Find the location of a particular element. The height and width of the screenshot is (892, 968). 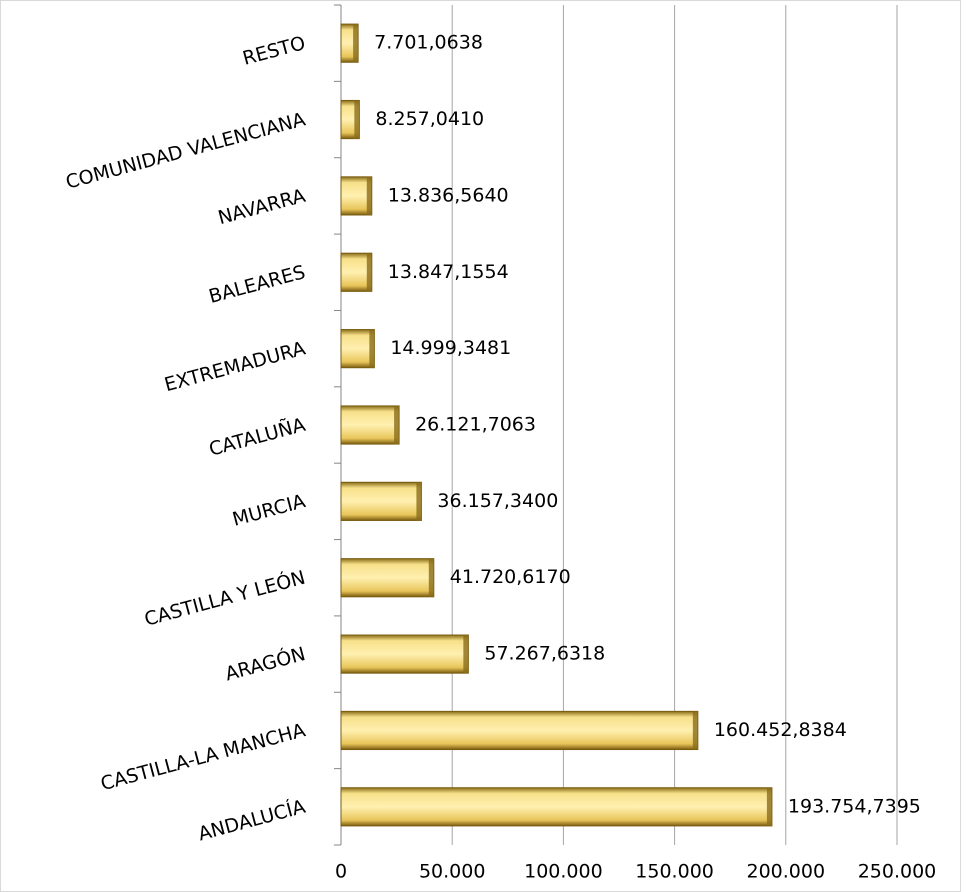

x-tick-label: 250.000 is located at coordinates (897, 872).